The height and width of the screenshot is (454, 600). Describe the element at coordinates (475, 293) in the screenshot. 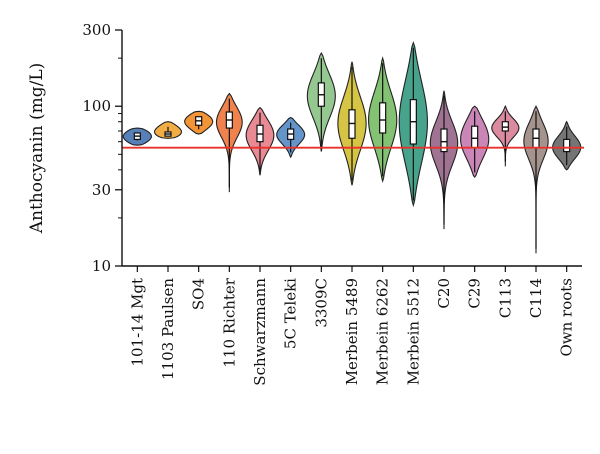

I see `x-tick-label: C29` at that location.